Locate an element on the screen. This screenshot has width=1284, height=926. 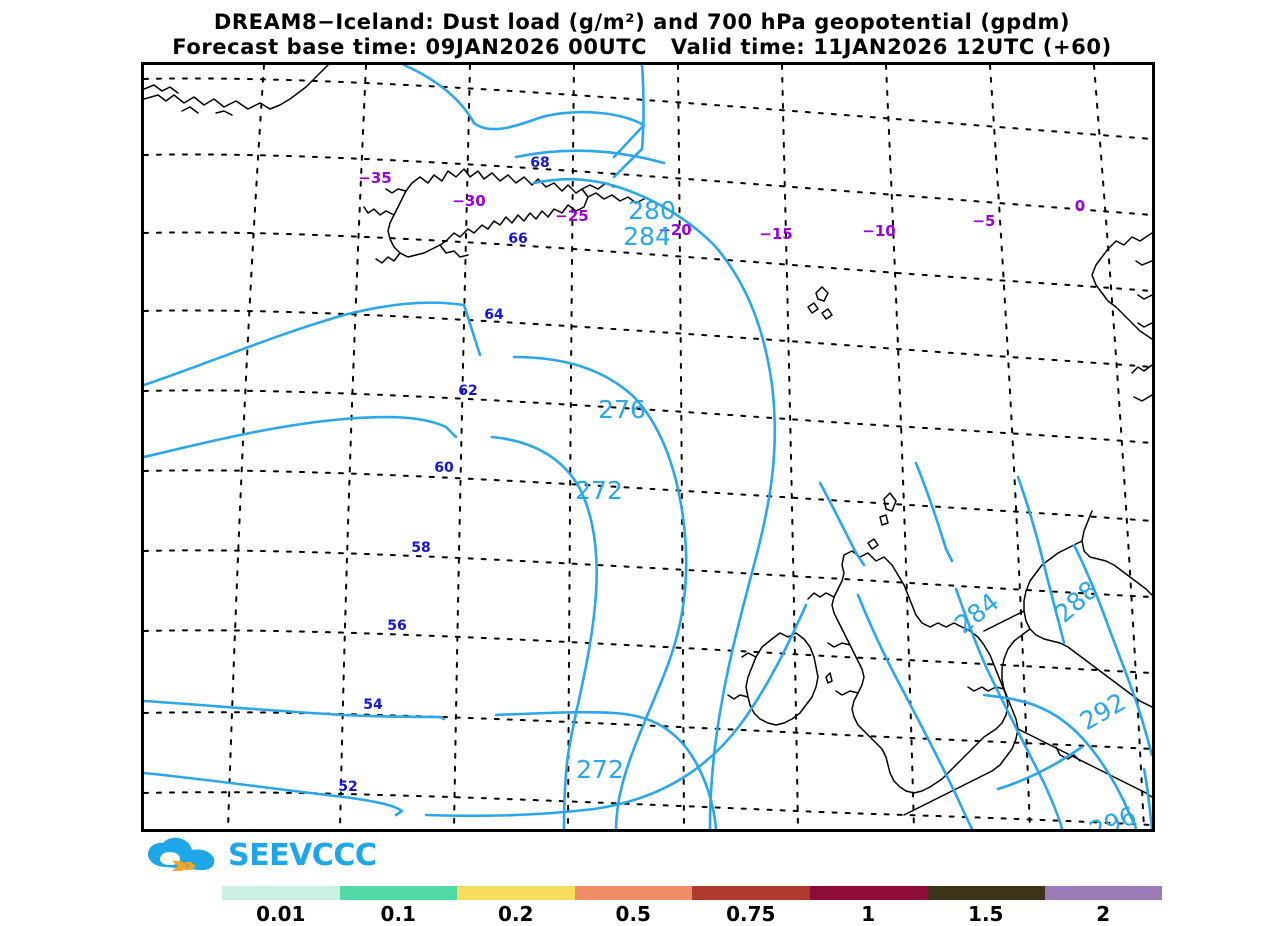
cloud-logo-icon is located at coordinates (181, 854).